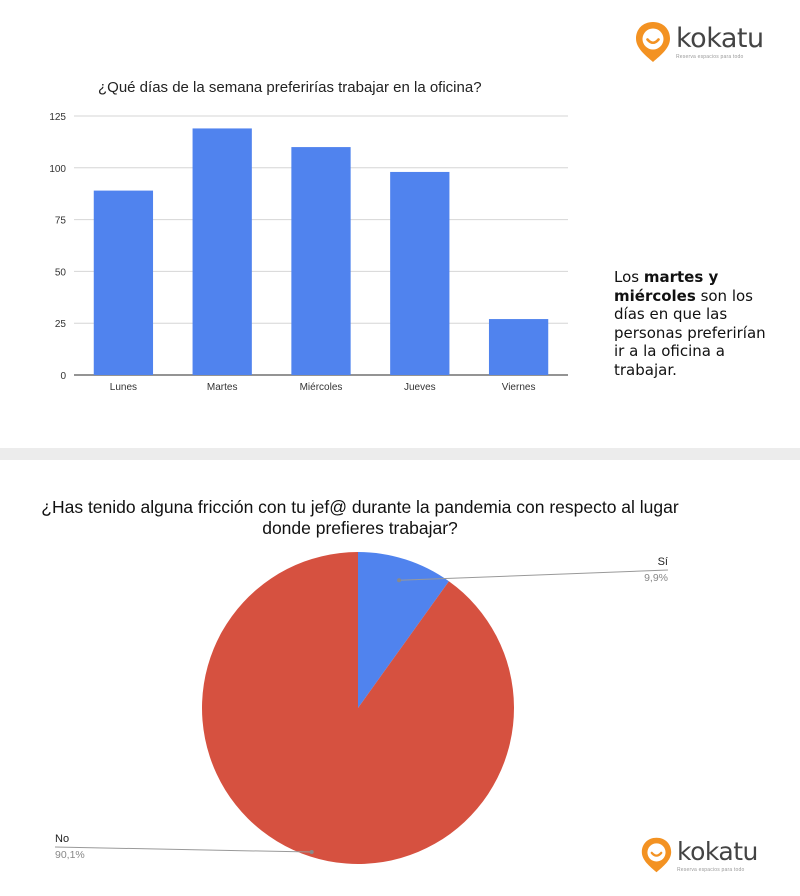 The image size is (800, 896). I want to click on logo-top: kokatu Reserva espacios para todo, so click(699, 42).